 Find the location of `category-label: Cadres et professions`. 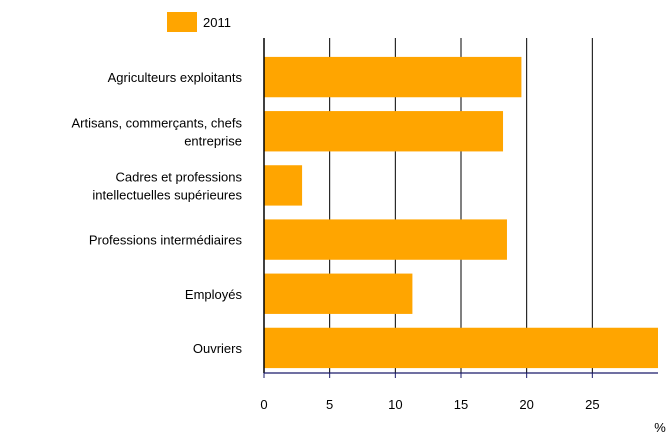

category-label: Cadres et professions is located at coordinates (179, 176).